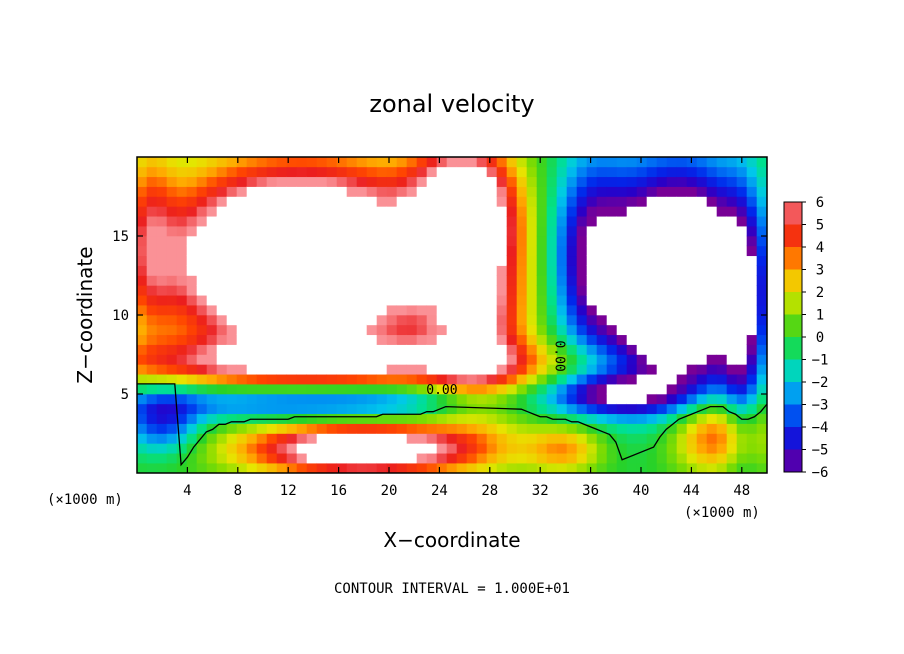 The width and height of the screenshot is (904, 654). I want to click on contour-label: 0.00, so click(441, 390).